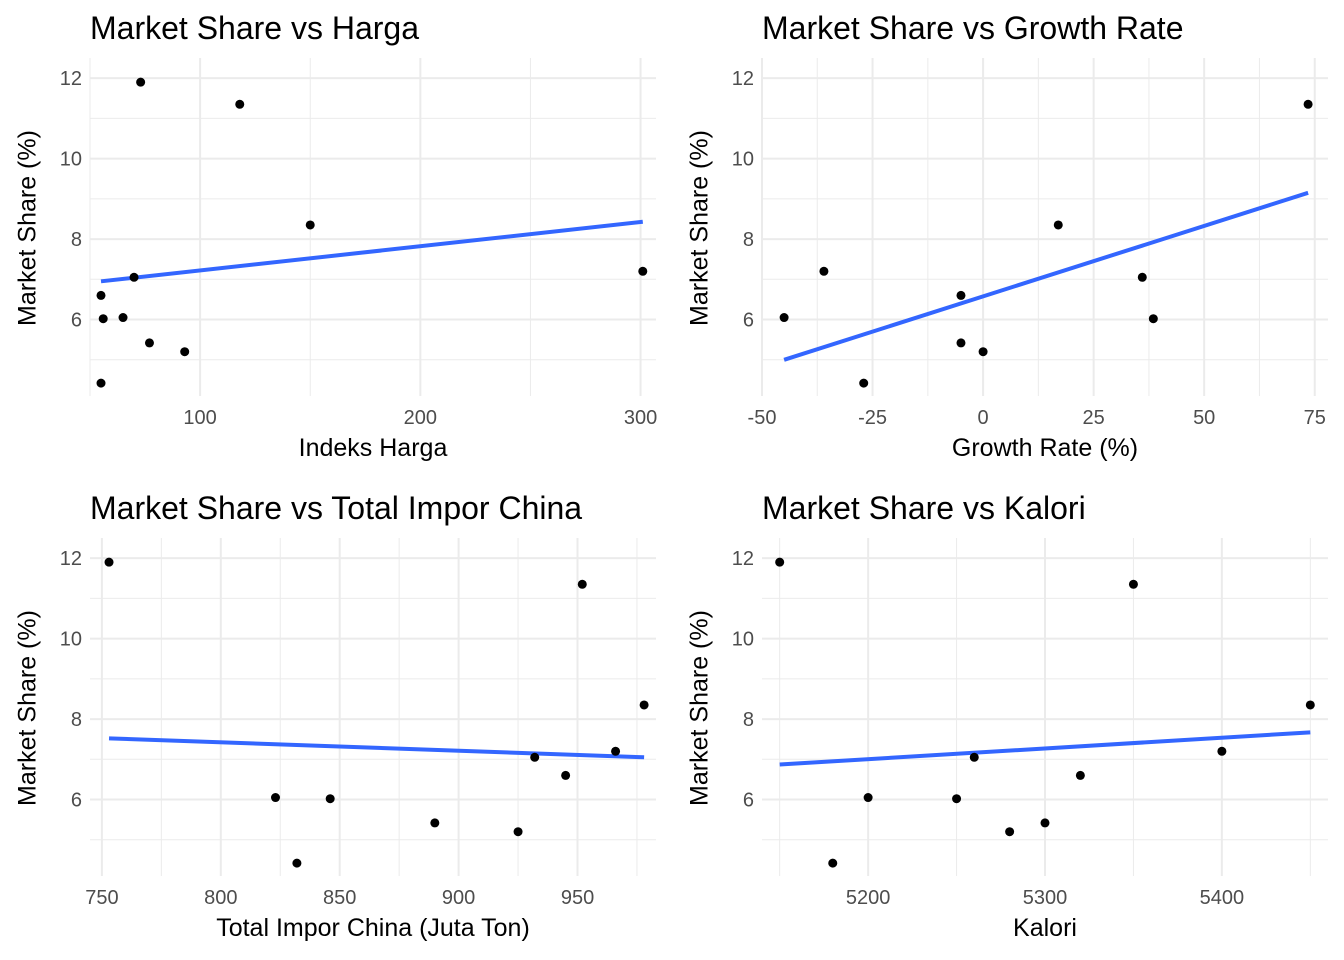 This screenshot has width=1344, height=960. What do you see at coordinates (983, 418) in the screenshot?
I see `x-tick-label: 0` at bounding box center [983, 418].